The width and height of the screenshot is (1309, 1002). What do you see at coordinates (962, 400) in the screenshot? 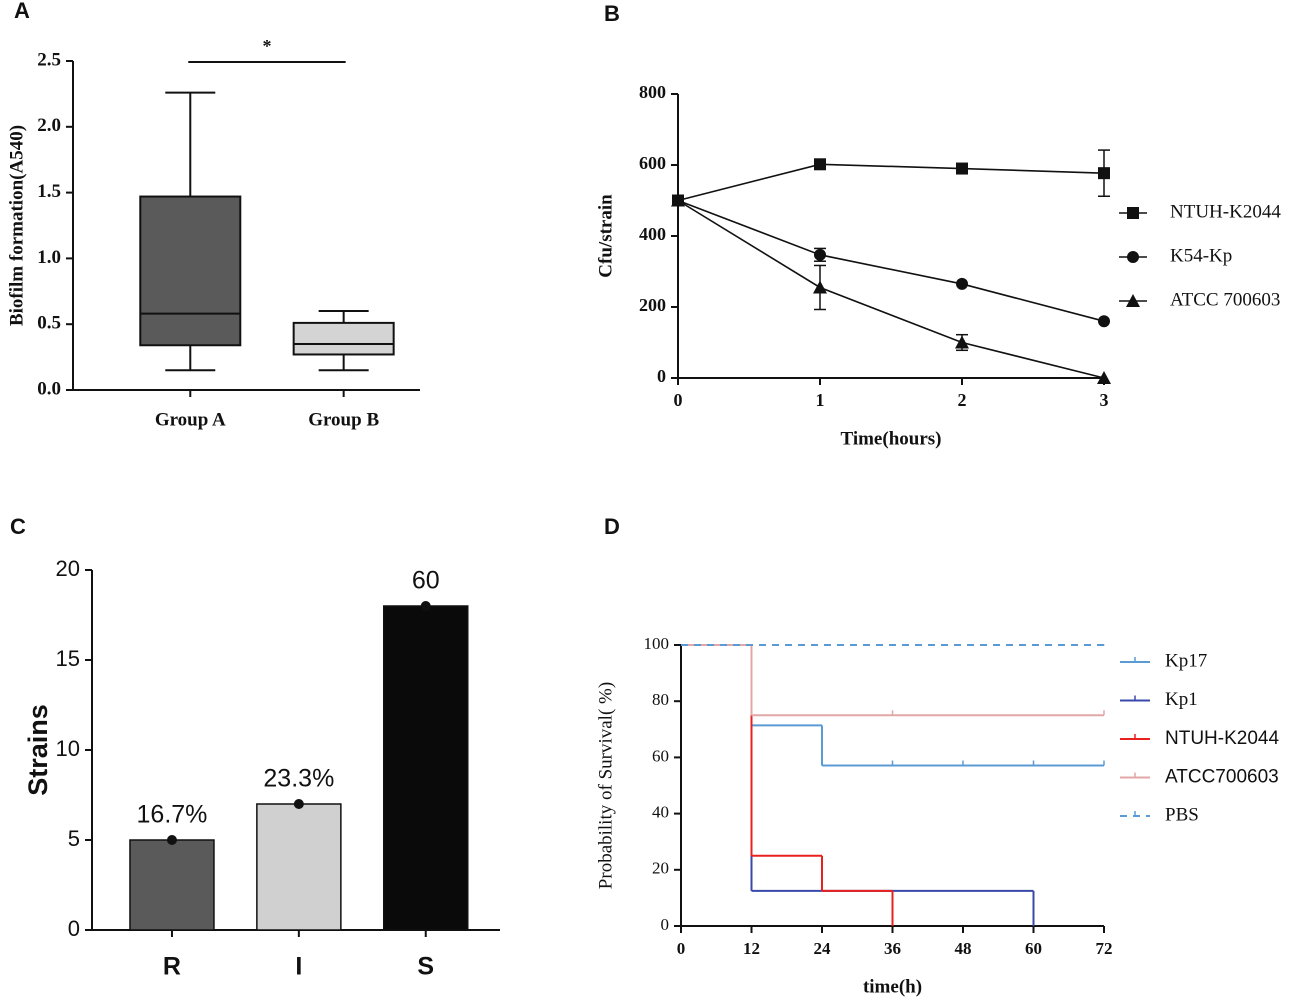
I see `x-tick-label: 2` at bounding box center [962, 400].